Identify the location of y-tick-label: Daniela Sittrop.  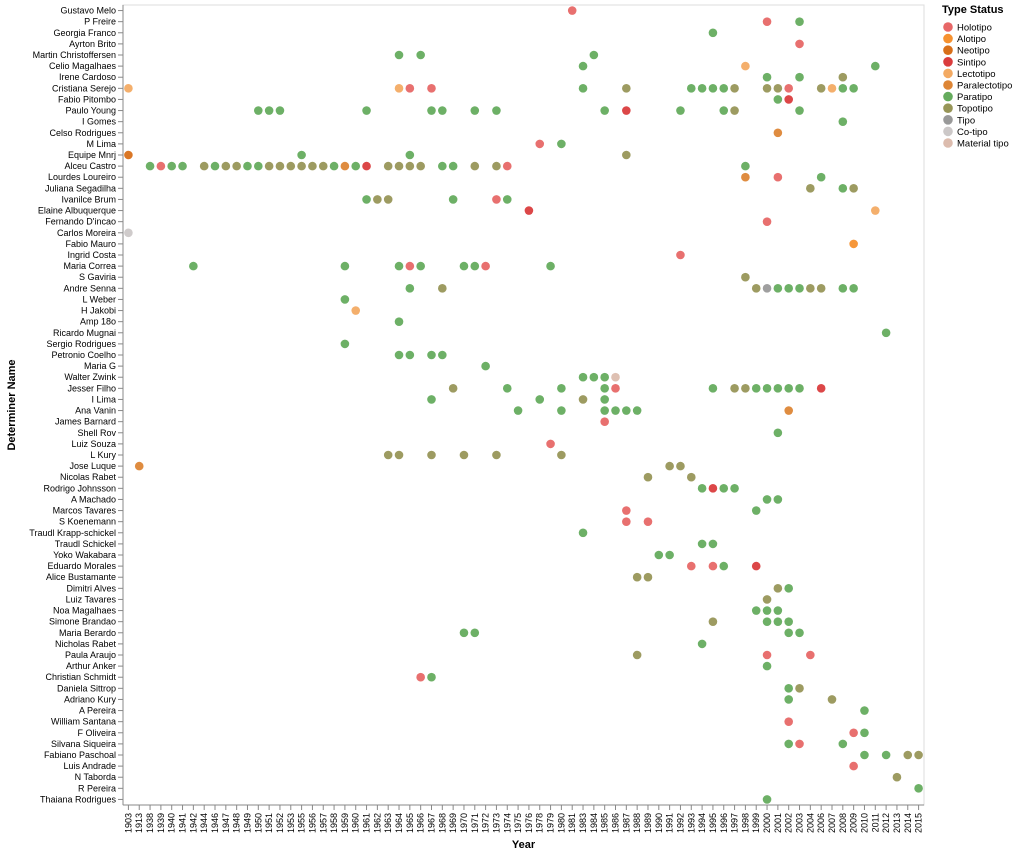
(86, 688).